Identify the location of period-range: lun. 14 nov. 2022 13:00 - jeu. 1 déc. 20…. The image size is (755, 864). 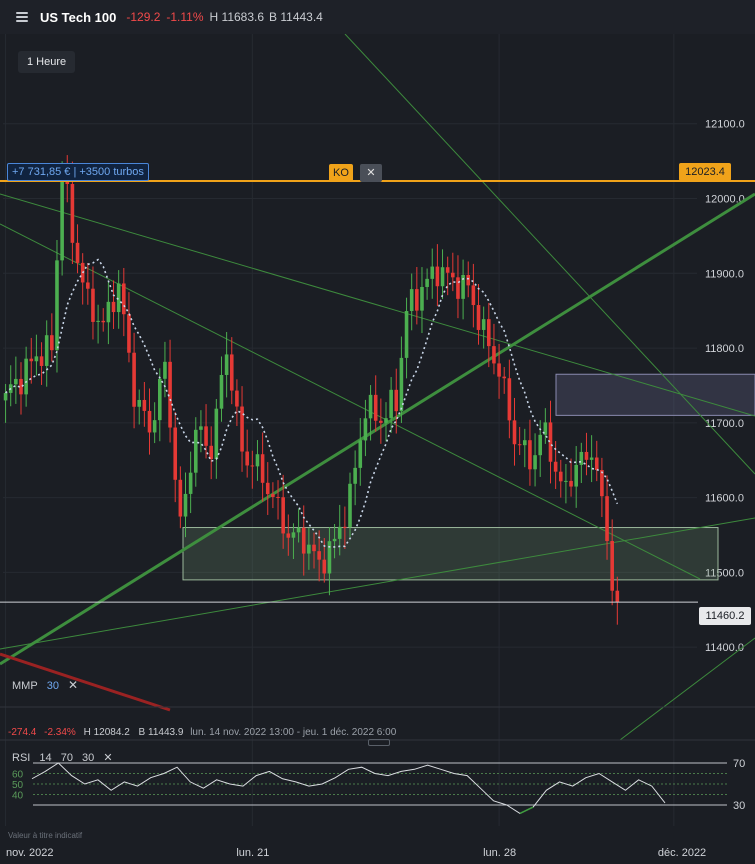
(293, 732).